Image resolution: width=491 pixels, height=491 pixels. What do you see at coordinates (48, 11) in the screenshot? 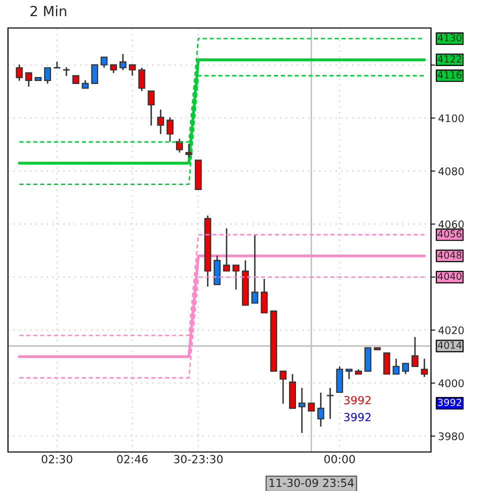
I see `chart-title: 2 Min` at bounding box center [48, 11].